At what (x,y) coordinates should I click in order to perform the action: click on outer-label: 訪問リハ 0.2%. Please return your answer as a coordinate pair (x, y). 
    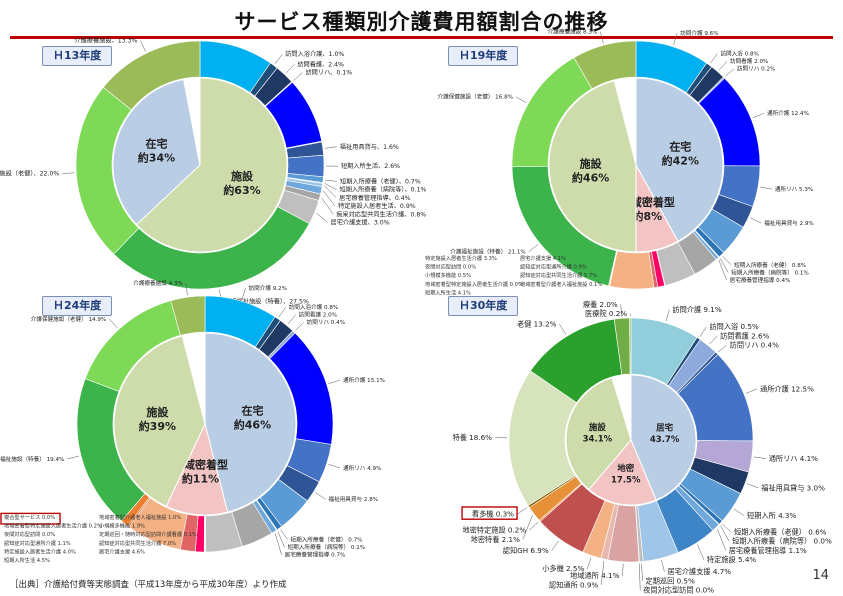
    Looking at the image, I should click on (756, 69).